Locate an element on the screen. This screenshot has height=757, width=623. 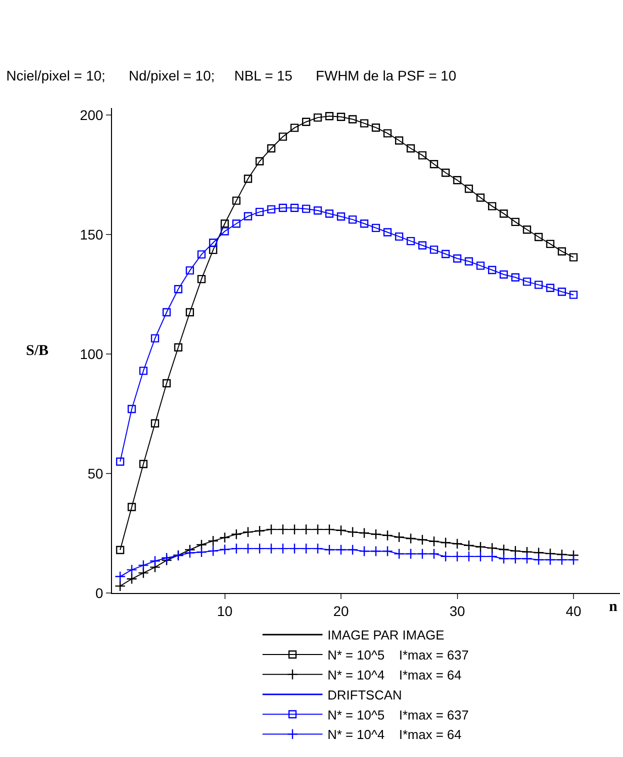
x-tick-label: 10 is located at coordinates (224, 610).